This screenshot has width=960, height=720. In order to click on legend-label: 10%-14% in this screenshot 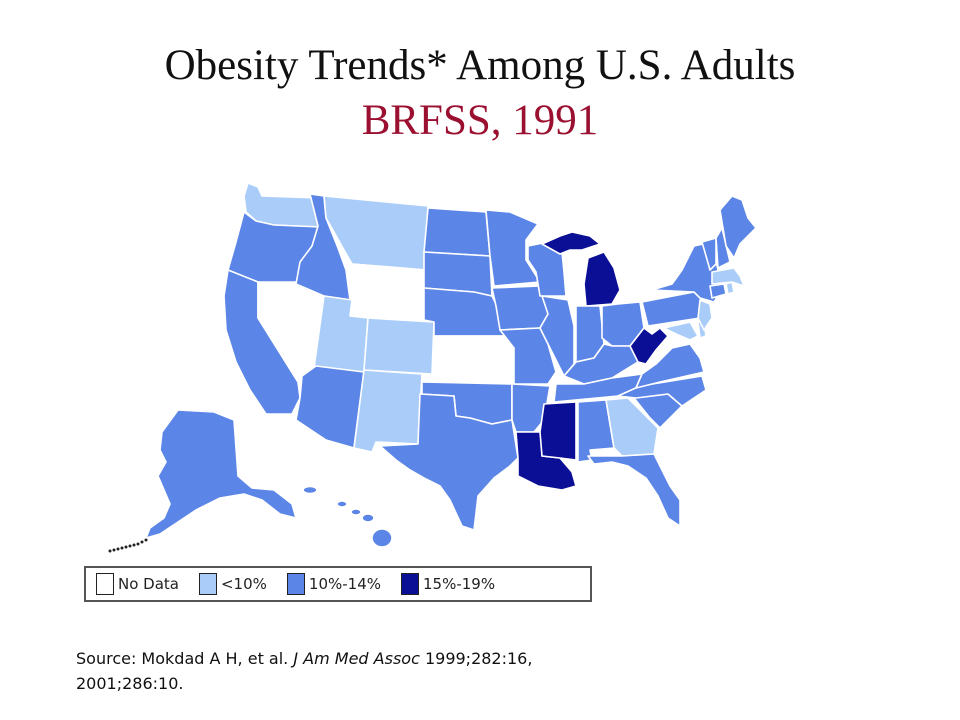, I will do `click(344, 584)`.